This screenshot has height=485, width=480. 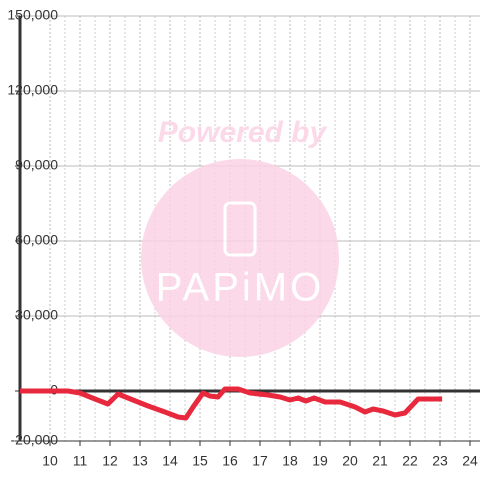 What do you see at coordinates (36, 315) in the screenshot?
I see `y-tick-label: 30,000` at bounding box center [36, 315].